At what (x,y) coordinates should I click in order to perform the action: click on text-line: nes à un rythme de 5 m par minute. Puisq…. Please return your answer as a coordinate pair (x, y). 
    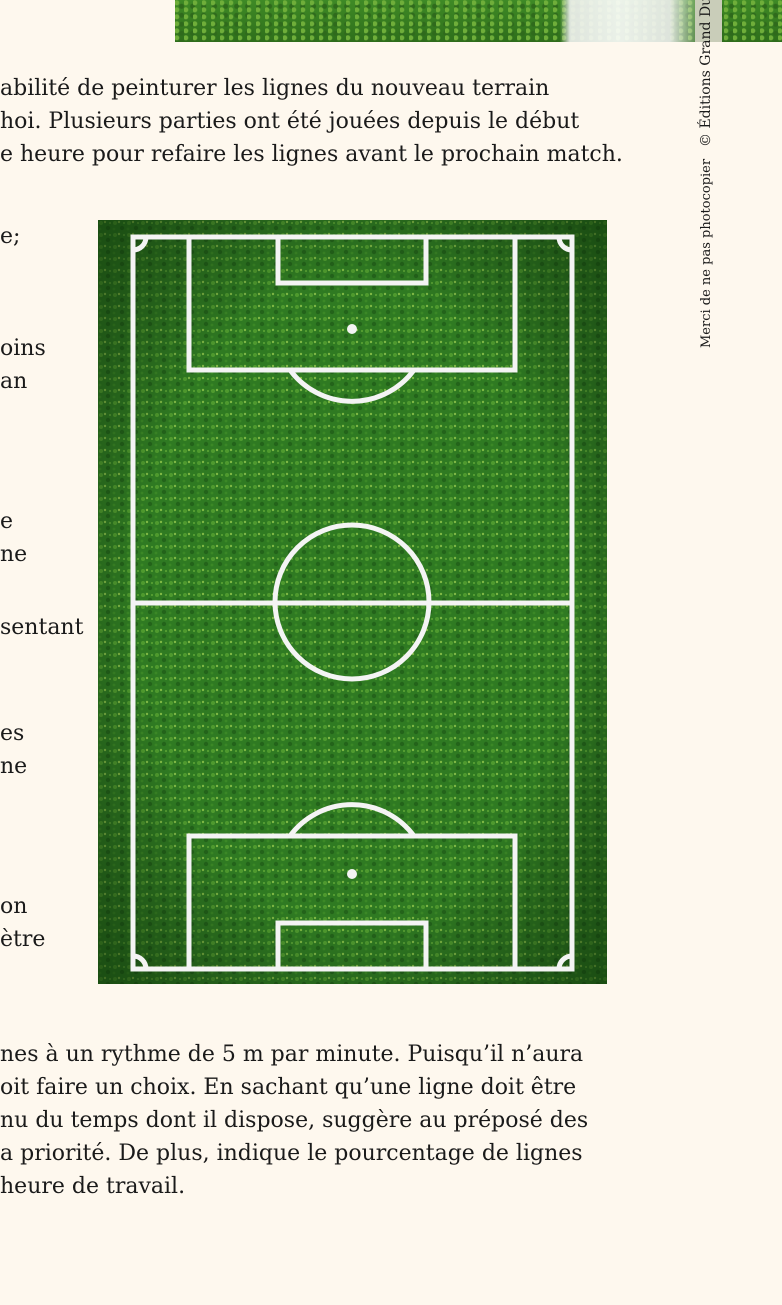
    Looking at the image, I should click on (292, 1054).